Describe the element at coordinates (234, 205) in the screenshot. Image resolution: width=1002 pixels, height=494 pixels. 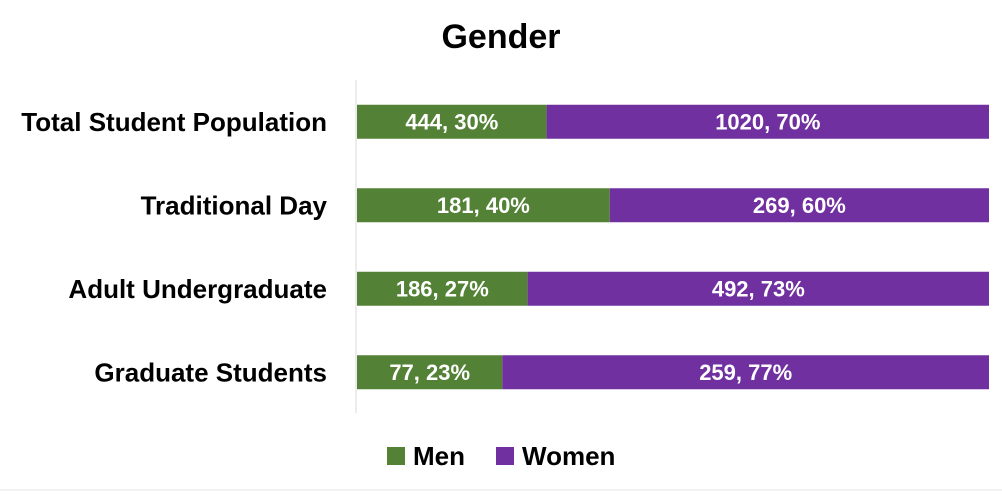
I see `category-label-traditional-day: Traditional Day` at that location.